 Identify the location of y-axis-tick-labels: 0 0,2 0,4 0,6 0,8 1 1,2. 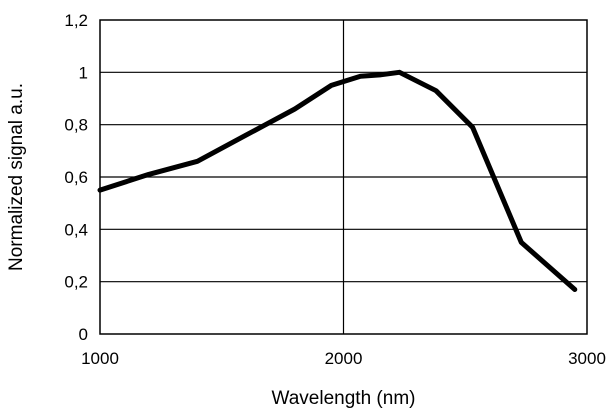
(76, 177).